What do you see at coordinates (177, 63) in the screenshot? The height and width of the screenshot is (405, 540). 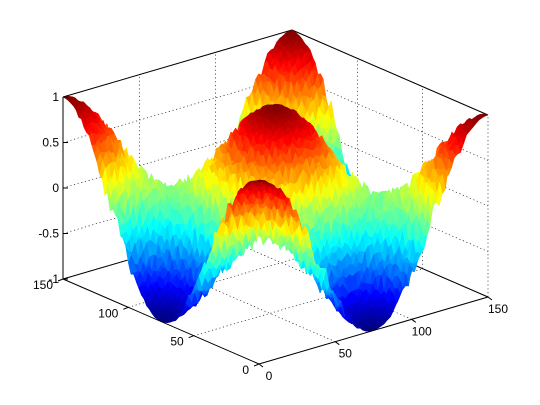 I see `axis-box-edge` at bounding box center [177, 63].